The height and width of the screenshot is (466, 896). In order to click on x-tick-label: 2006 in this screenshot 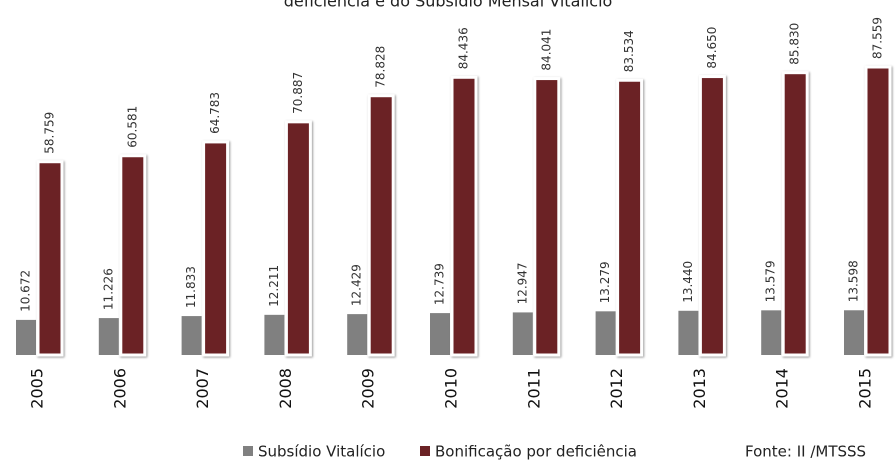, I will do `click(119, 388)`.